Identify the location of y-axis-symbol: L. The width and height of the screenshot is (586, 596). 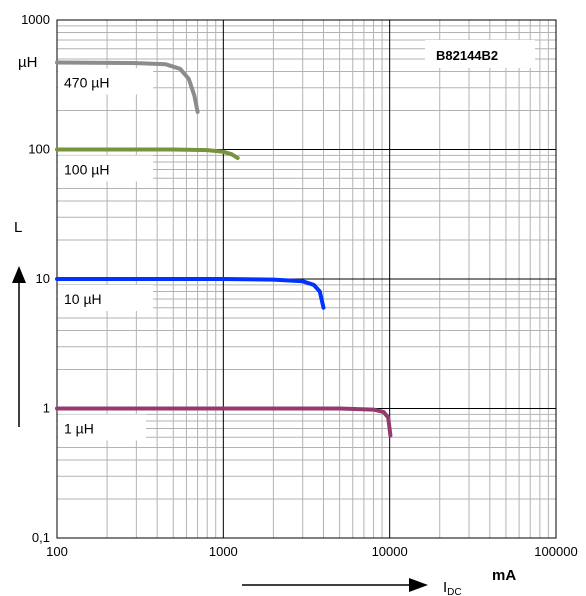
(18, 227).